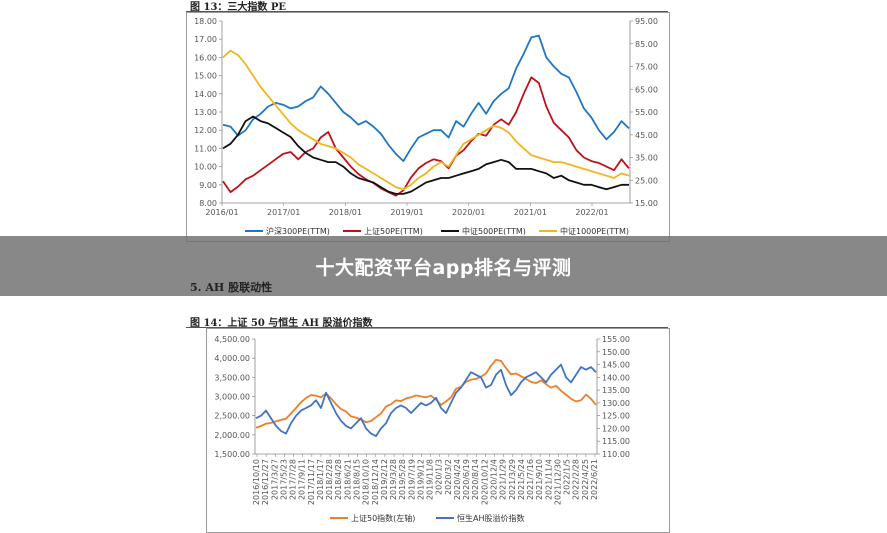  Describe the element at coordinates (616, 428) in the screenshot. I see `right-tick-label: 120.00` at that location.